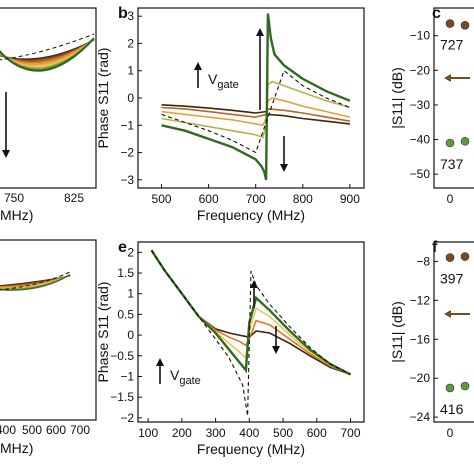 Image resolution: width=474 pixels, height=474 pixels. What do you see at coordinates (452, 164) in the screenshot?
I see `panel-c-label-1: 737` at bounding box center [452, 164].